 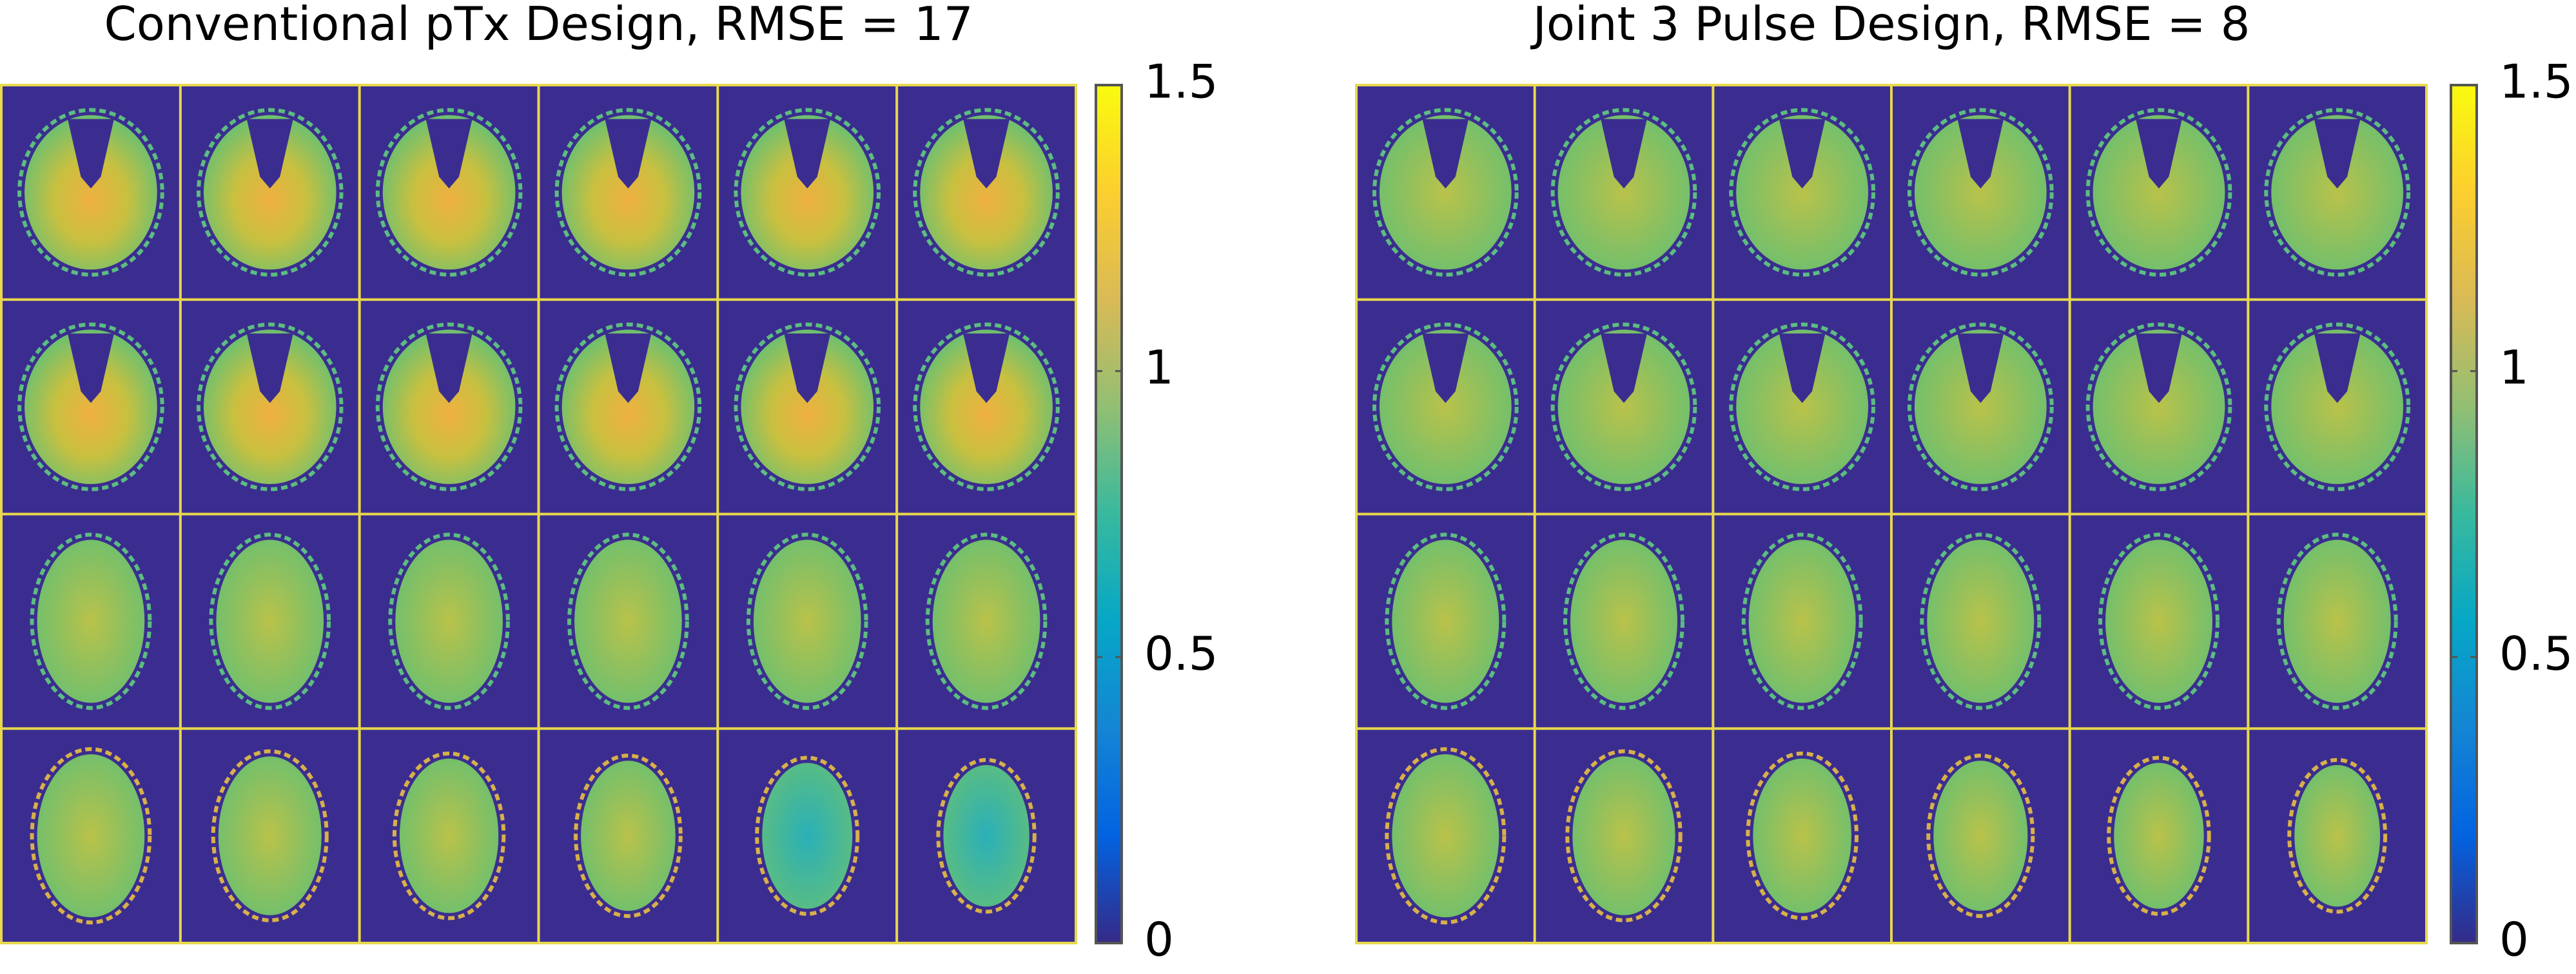 What do you see at coordinates (2536, 654) in the screenshot?
I see `colorbar-tick-label: 0.5` at bounding box center [2536, 654].